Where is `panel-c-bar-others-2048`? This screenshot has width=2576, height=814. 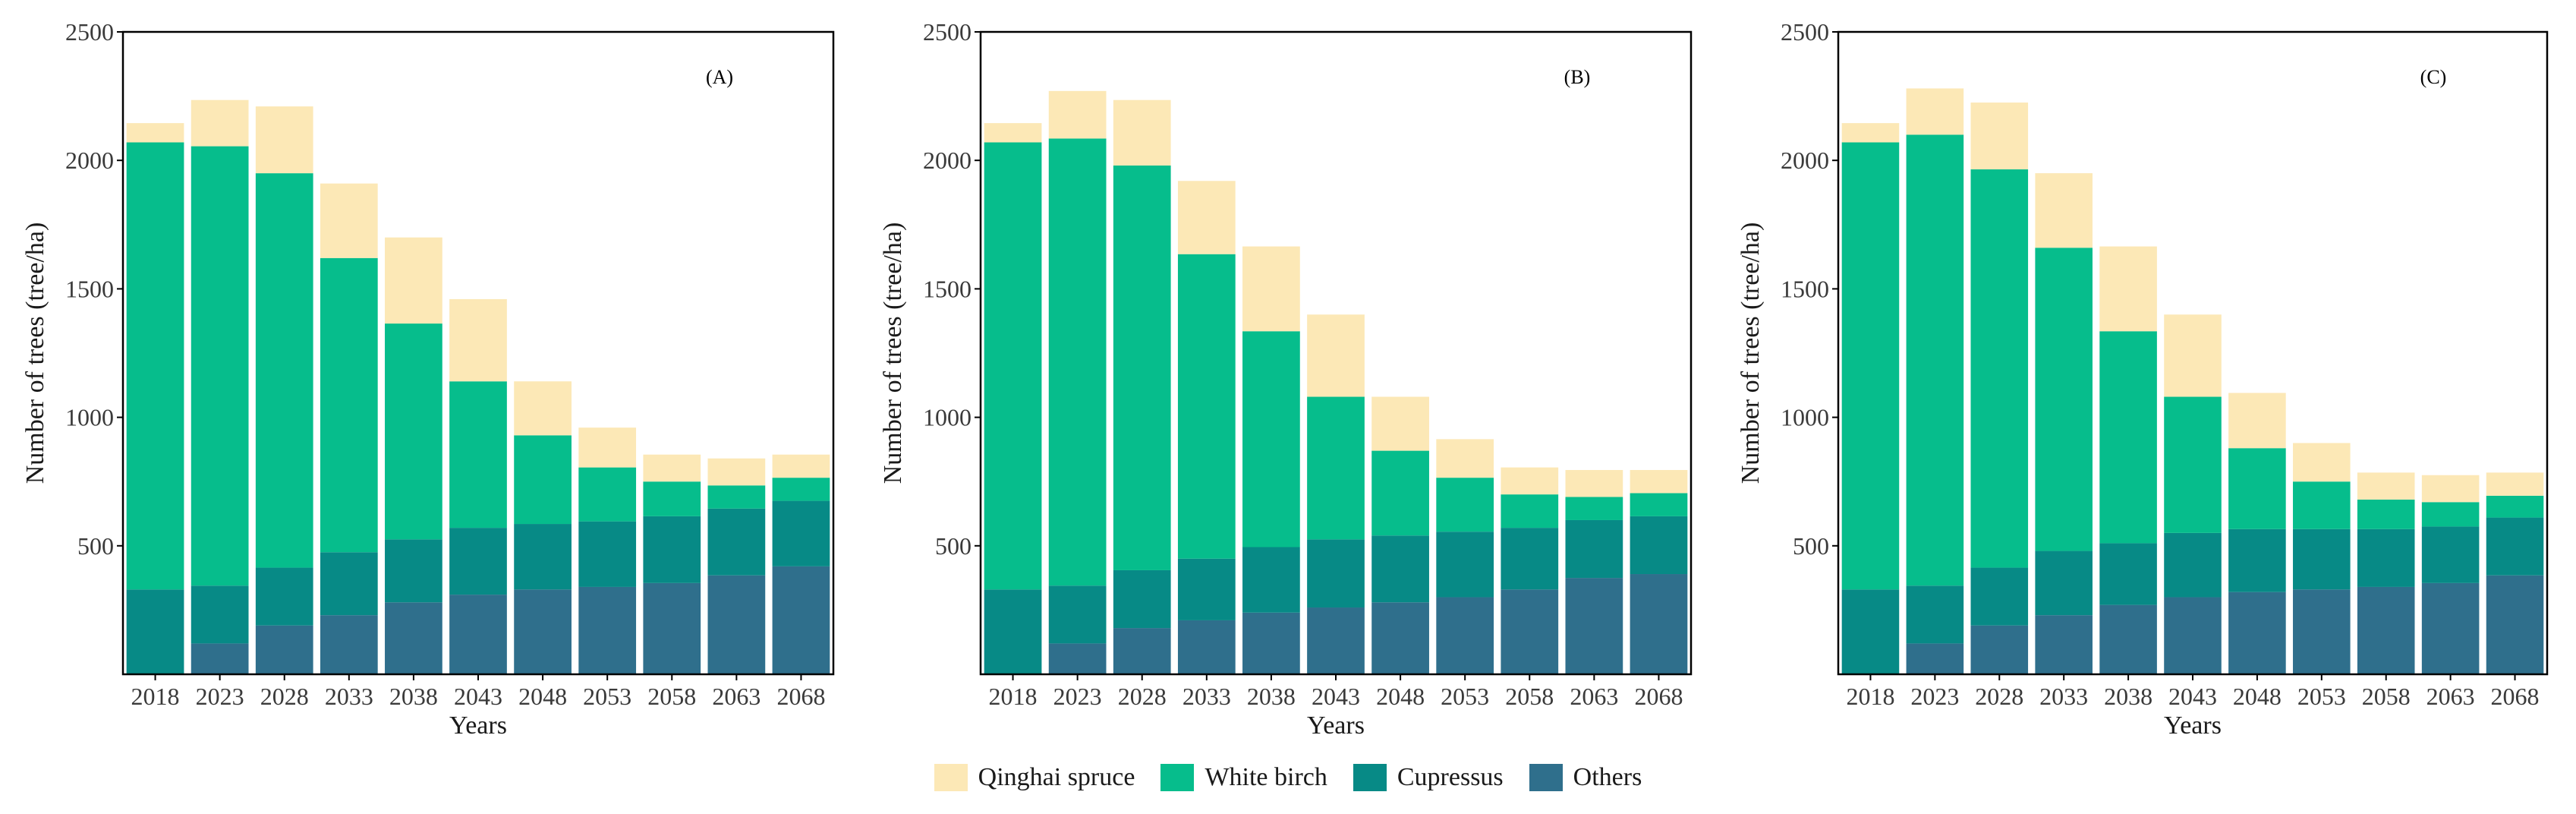
panel-c-bar-others-2048 is located at coordinates (2257, 633).